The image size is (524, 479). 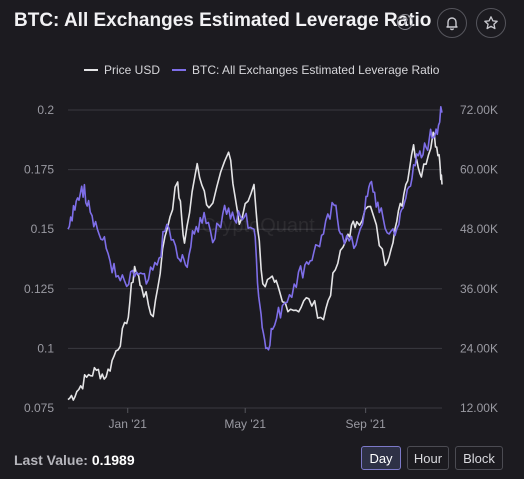 I want to click on range-day-button: Day, so click(x=381, y=458).